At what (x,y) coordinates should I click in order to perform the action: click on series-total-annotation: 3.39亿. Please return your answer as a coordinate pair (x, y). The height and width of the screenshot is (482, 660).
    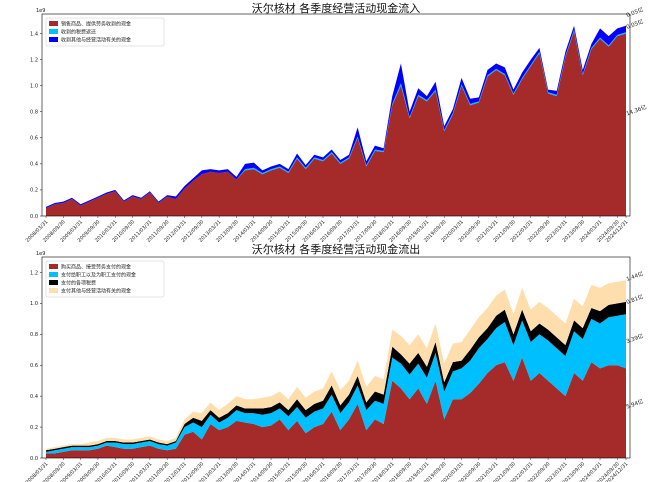
    Looking at the image, I should click on (635, 338).